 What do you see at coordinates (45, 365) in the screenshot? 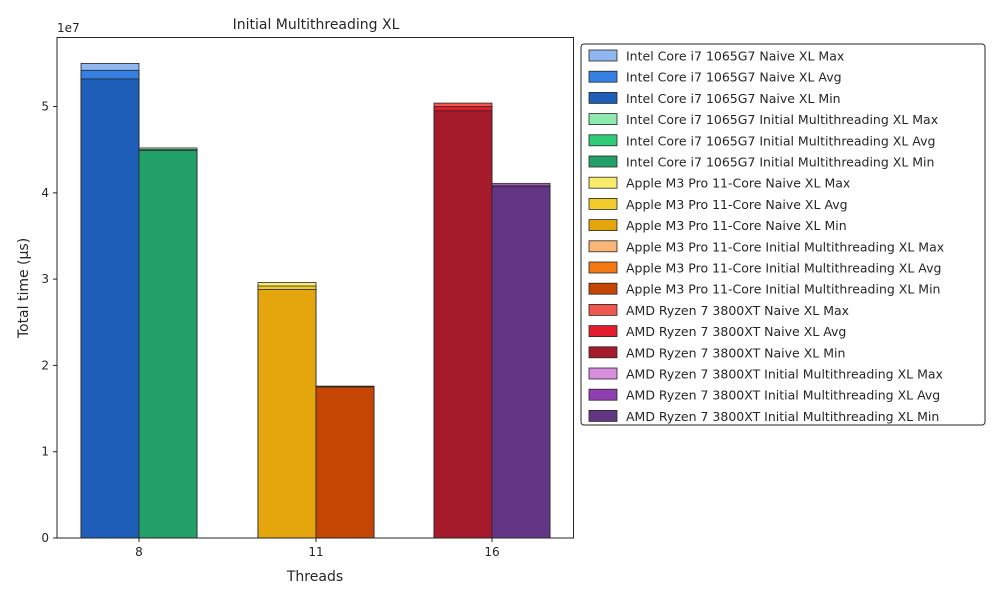
I see `y-tick-label: 2` at bounding box center [45, 365].